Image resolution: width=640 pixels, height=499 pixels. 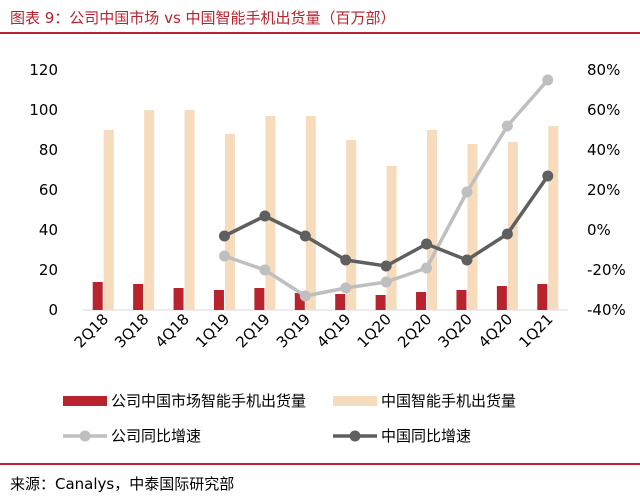 I want to click on figure-title: 图表 9：公司中国市场 vs 中国智能手机出货量（百万部）, so click(x=203, y=18).